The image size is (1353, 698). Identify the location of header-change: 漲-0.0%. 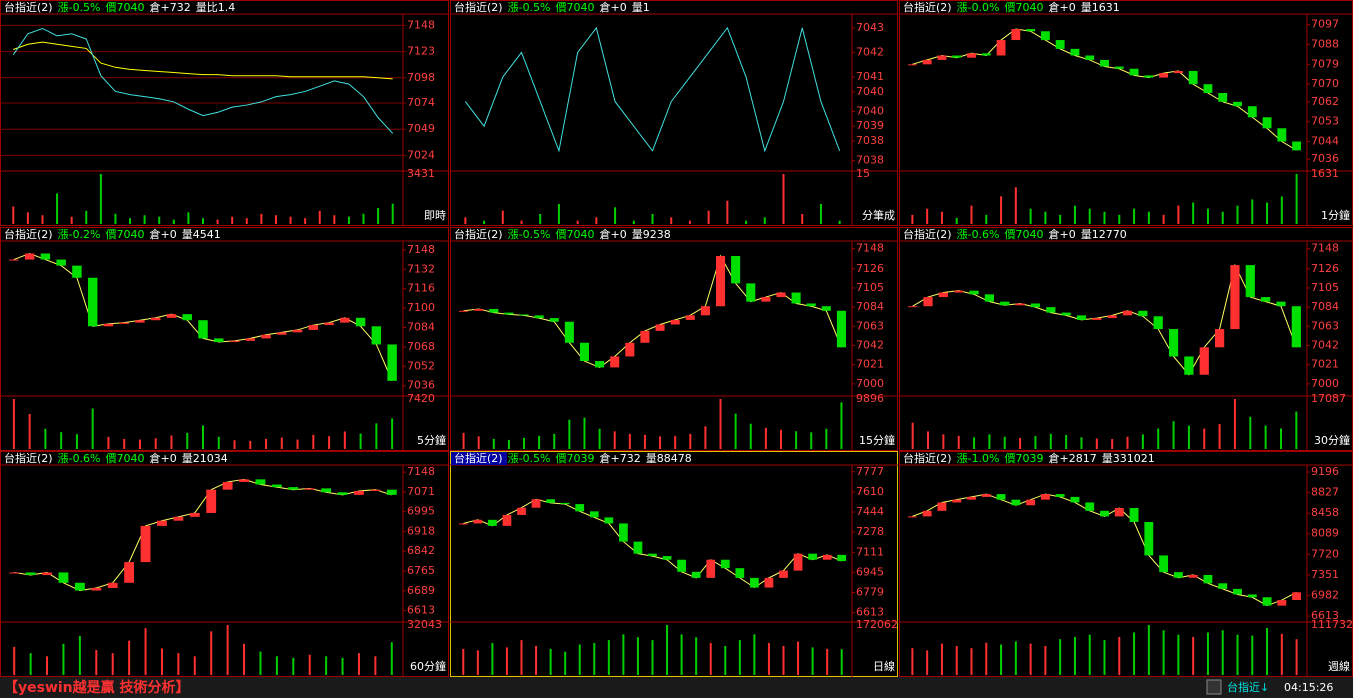
(978, 7).